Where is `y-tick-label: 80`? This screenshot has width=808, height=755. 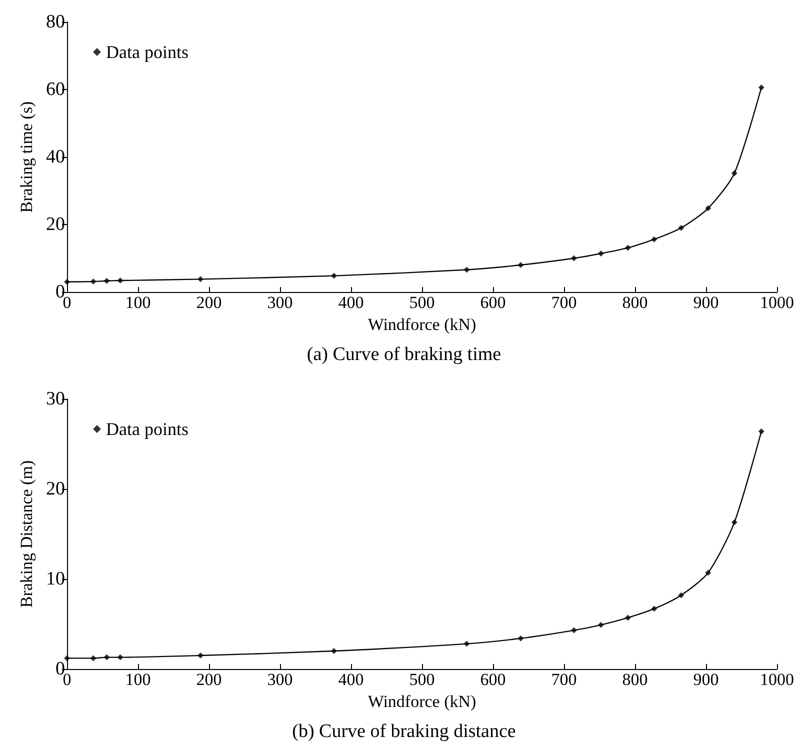 y-tick-label: 80 is located at coordinates (55, 22).